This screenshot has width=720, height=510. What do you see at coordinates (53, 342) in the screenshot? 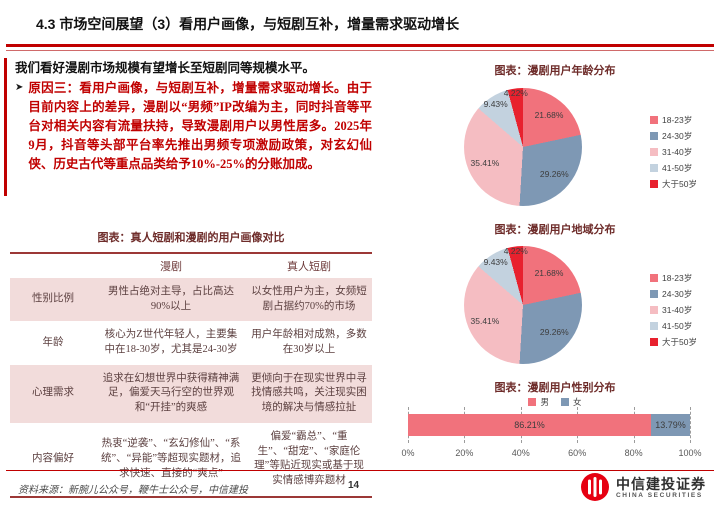
I see `table-row-label: 年龄` at bounding box center [53, 342].